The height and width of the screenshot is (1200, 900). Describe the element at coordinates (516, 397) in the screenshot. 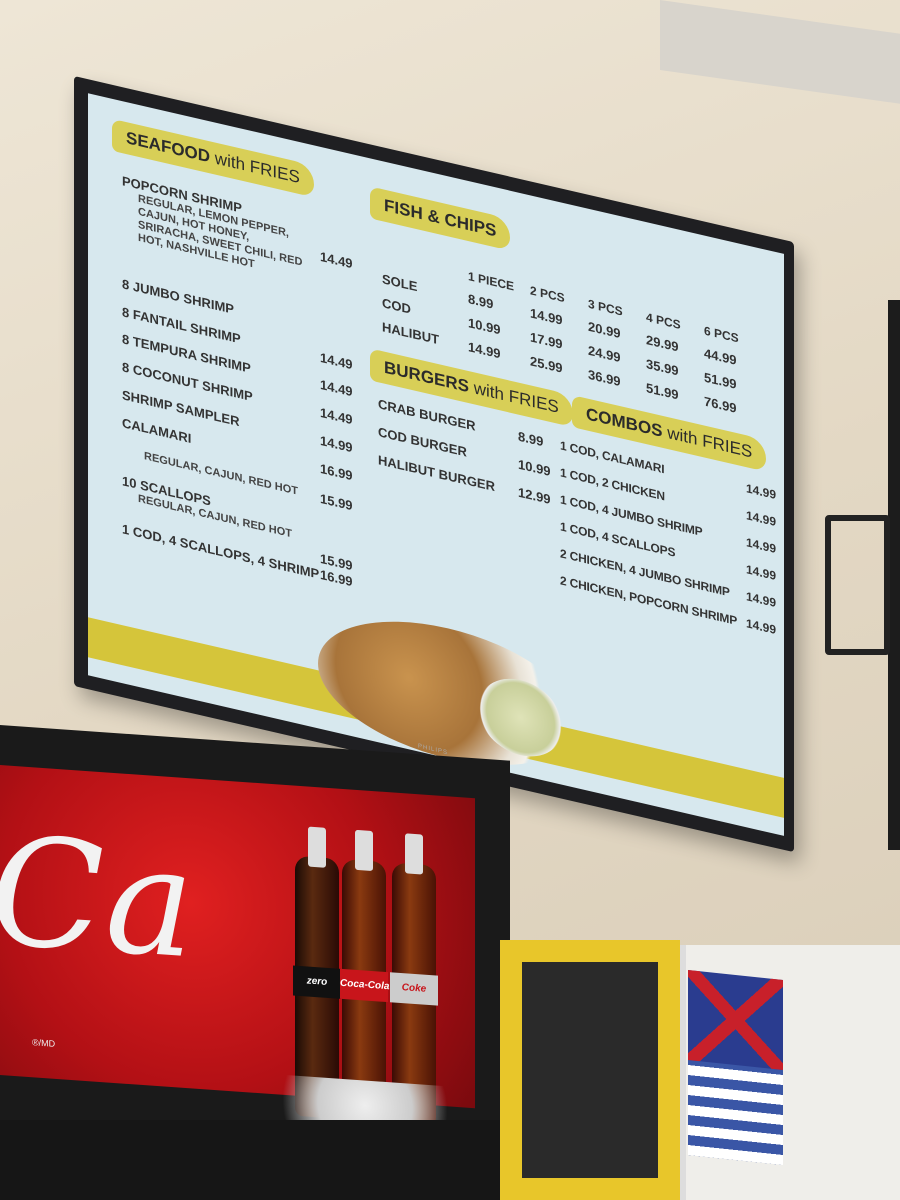

I see `burgers-title-suffix: with FRIES` at that location.